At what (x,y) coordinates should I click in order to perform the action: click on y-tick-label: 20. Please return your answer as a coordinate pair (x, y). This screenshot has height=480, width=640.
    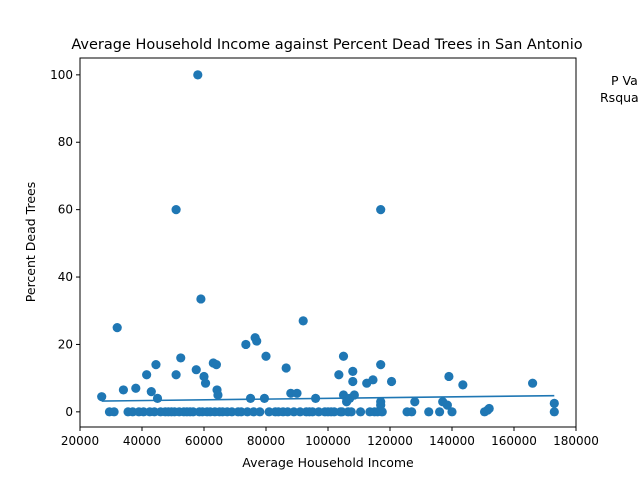
    Looking at the image, I should click on (65, 344).